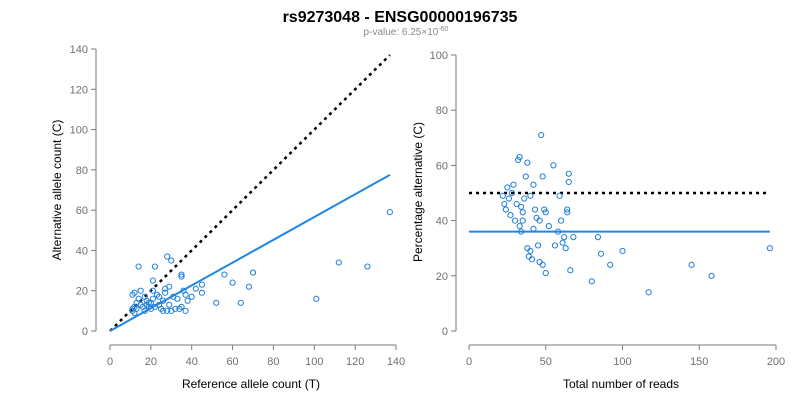 The height and width of the screenshot is (400, 800). Describe the element at coordinates (776, 362) in the screenshot. I see `x-tick-label: 200` at that location.